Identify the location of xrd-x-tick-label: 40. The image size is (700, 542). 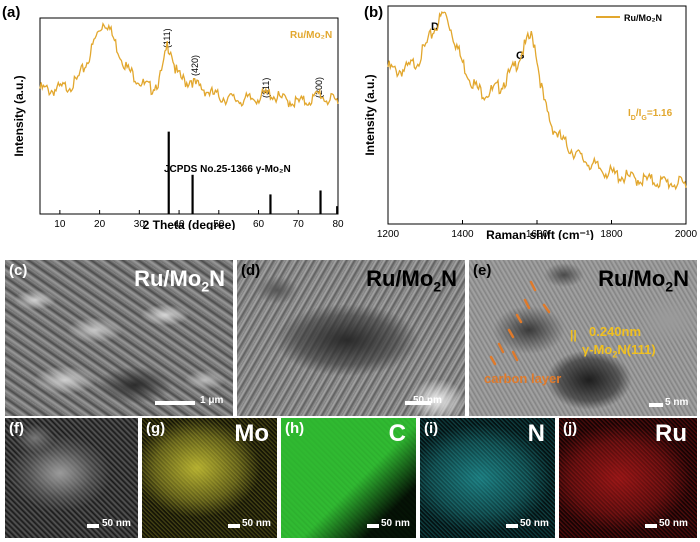
(180, 224).